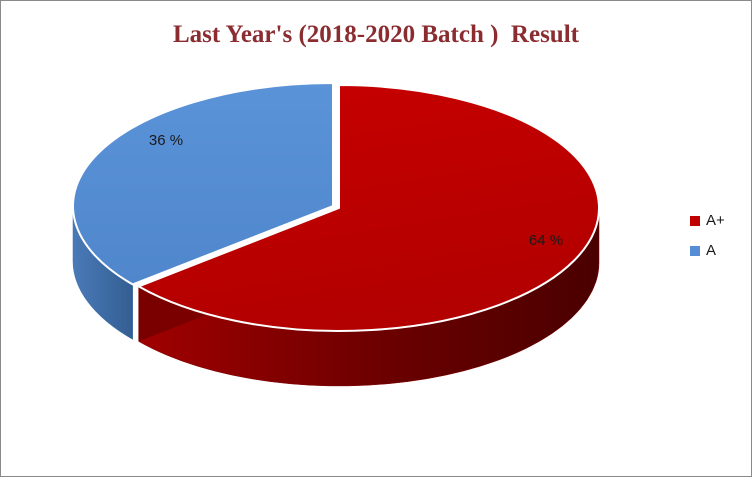 Image resolution: width=752 pixels, height=477 pixels. I want to click on data-label-a-plus: 64 %, so click(546, 240).